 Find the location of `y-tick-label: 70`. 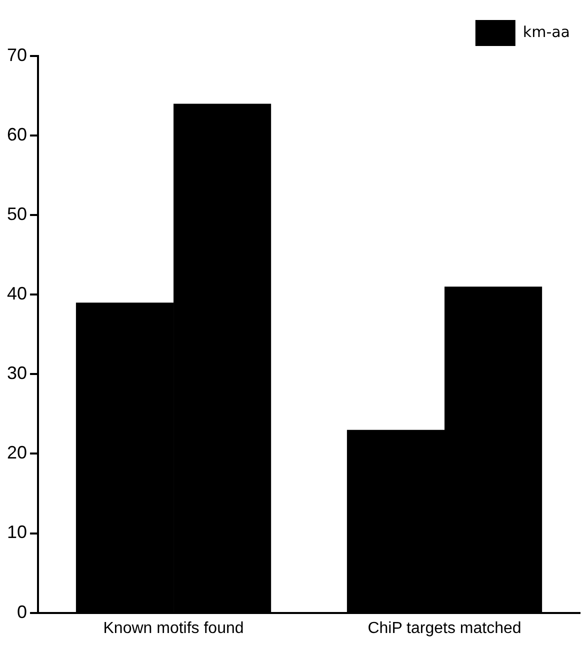

y-tick-label: 70 is located at coordinates (17, 54).